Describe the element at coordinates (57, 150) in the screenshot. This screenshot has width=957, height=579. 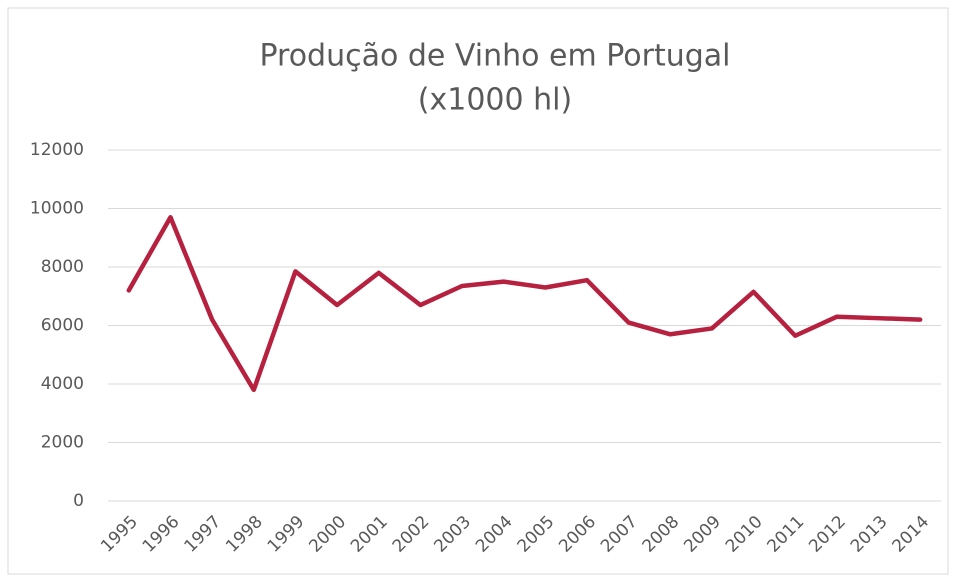
I see `y-tick-label: 12000` at that location.